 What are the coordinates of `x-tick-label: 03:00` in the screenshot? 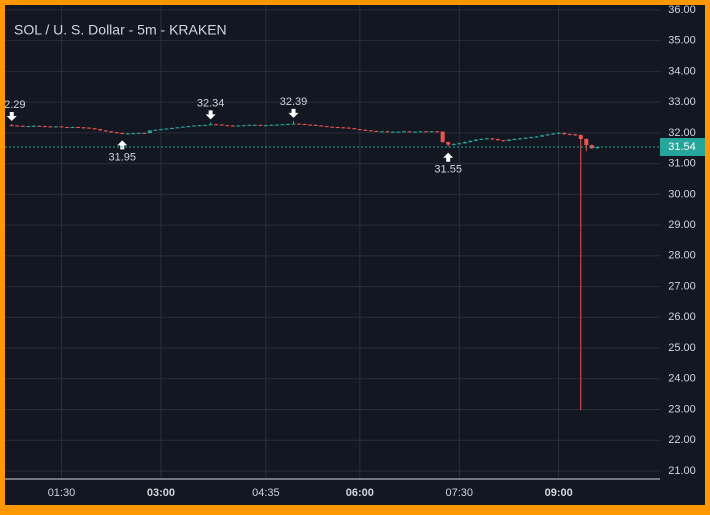 It's located at (161, 493).